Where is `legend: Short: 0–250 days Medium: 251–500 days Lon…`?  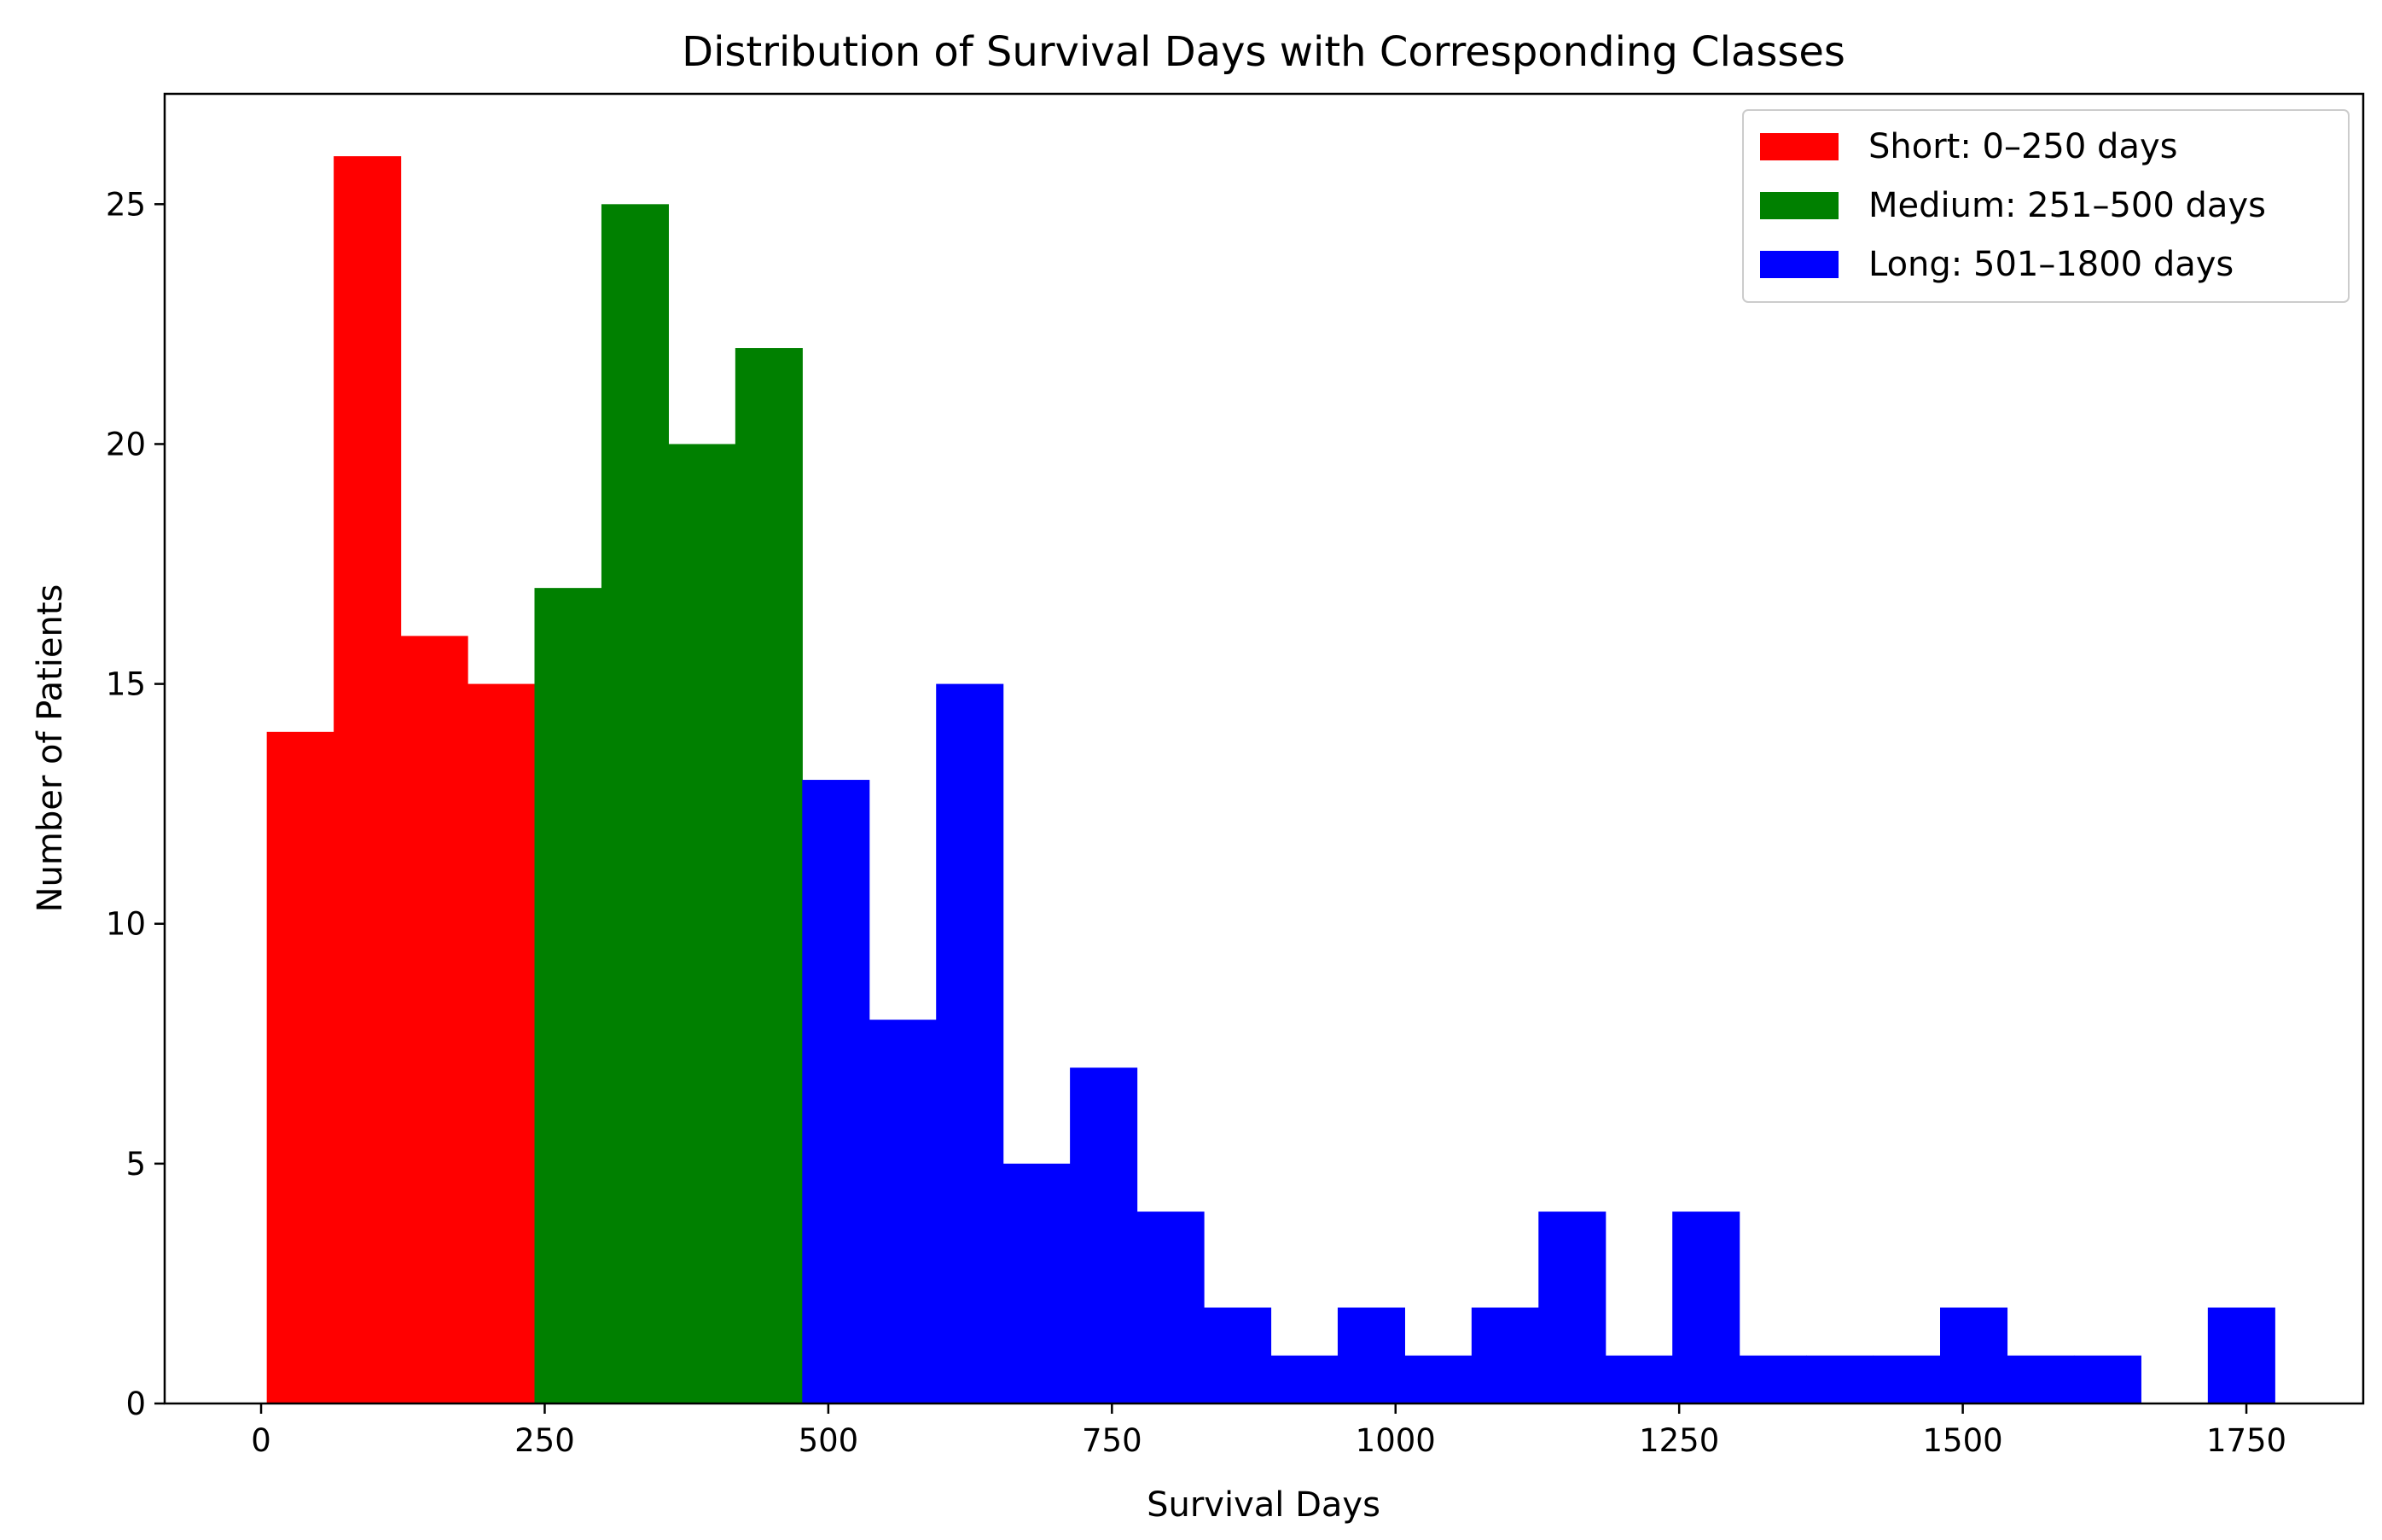 legend: Short: 0–250 days Medium: 251–500 days Lon… is located at coordinates (2046, 206).